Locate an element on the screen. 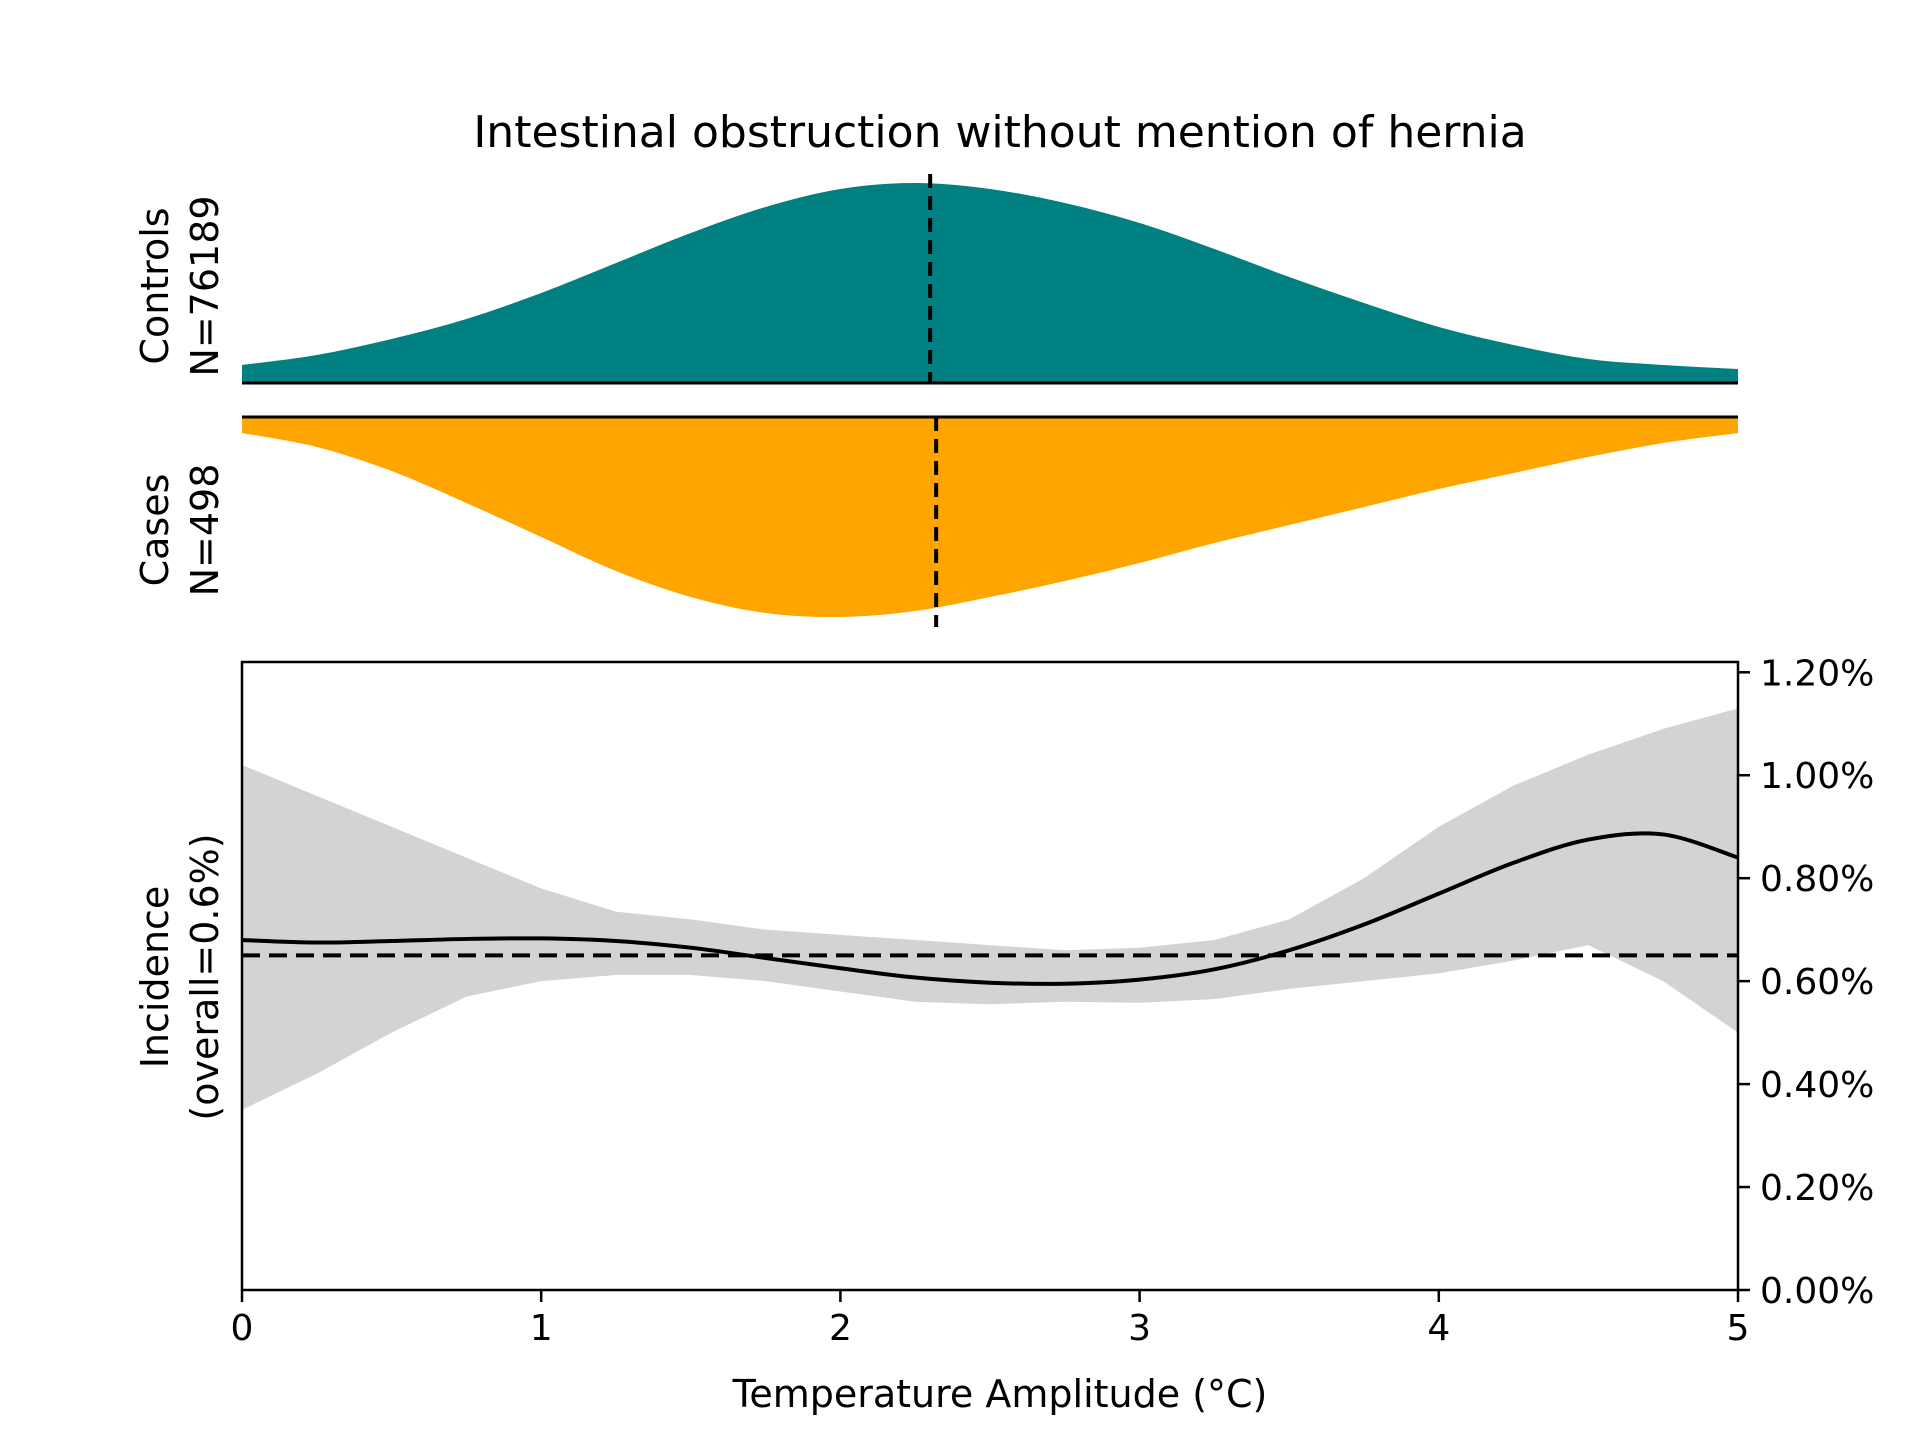 The width and height of the screenshot is (1920, 1440). y-axis-right: 0.00% 0.20% 0.40% 0.60% 0.80% 1.00% 1.20% is located at coordinates (1806, 982).